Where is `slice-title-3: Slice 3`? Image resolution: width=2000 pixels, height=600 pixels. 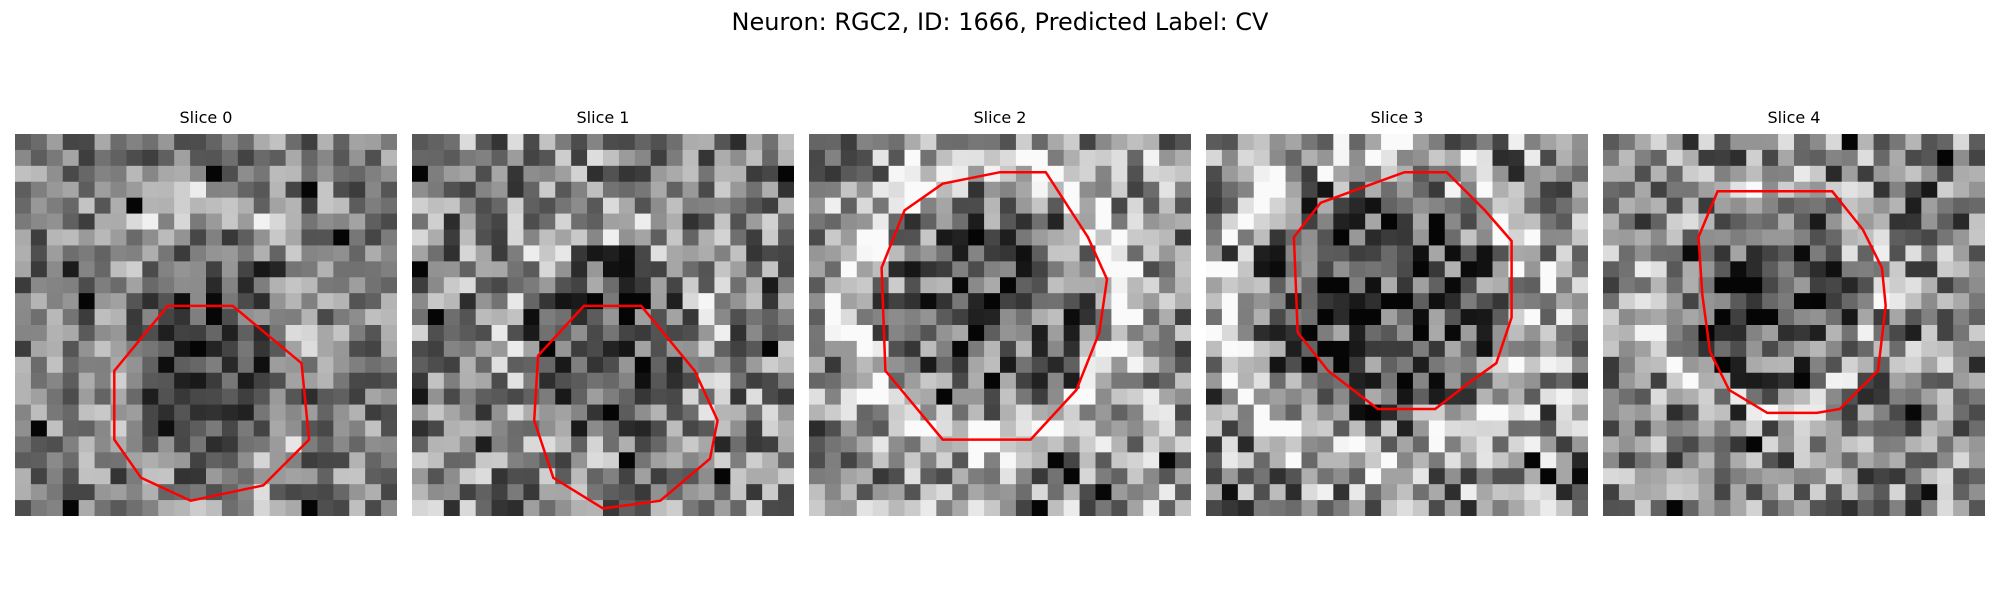 slice-title-3: Slice 3 is located at coordinates (1397, 117).